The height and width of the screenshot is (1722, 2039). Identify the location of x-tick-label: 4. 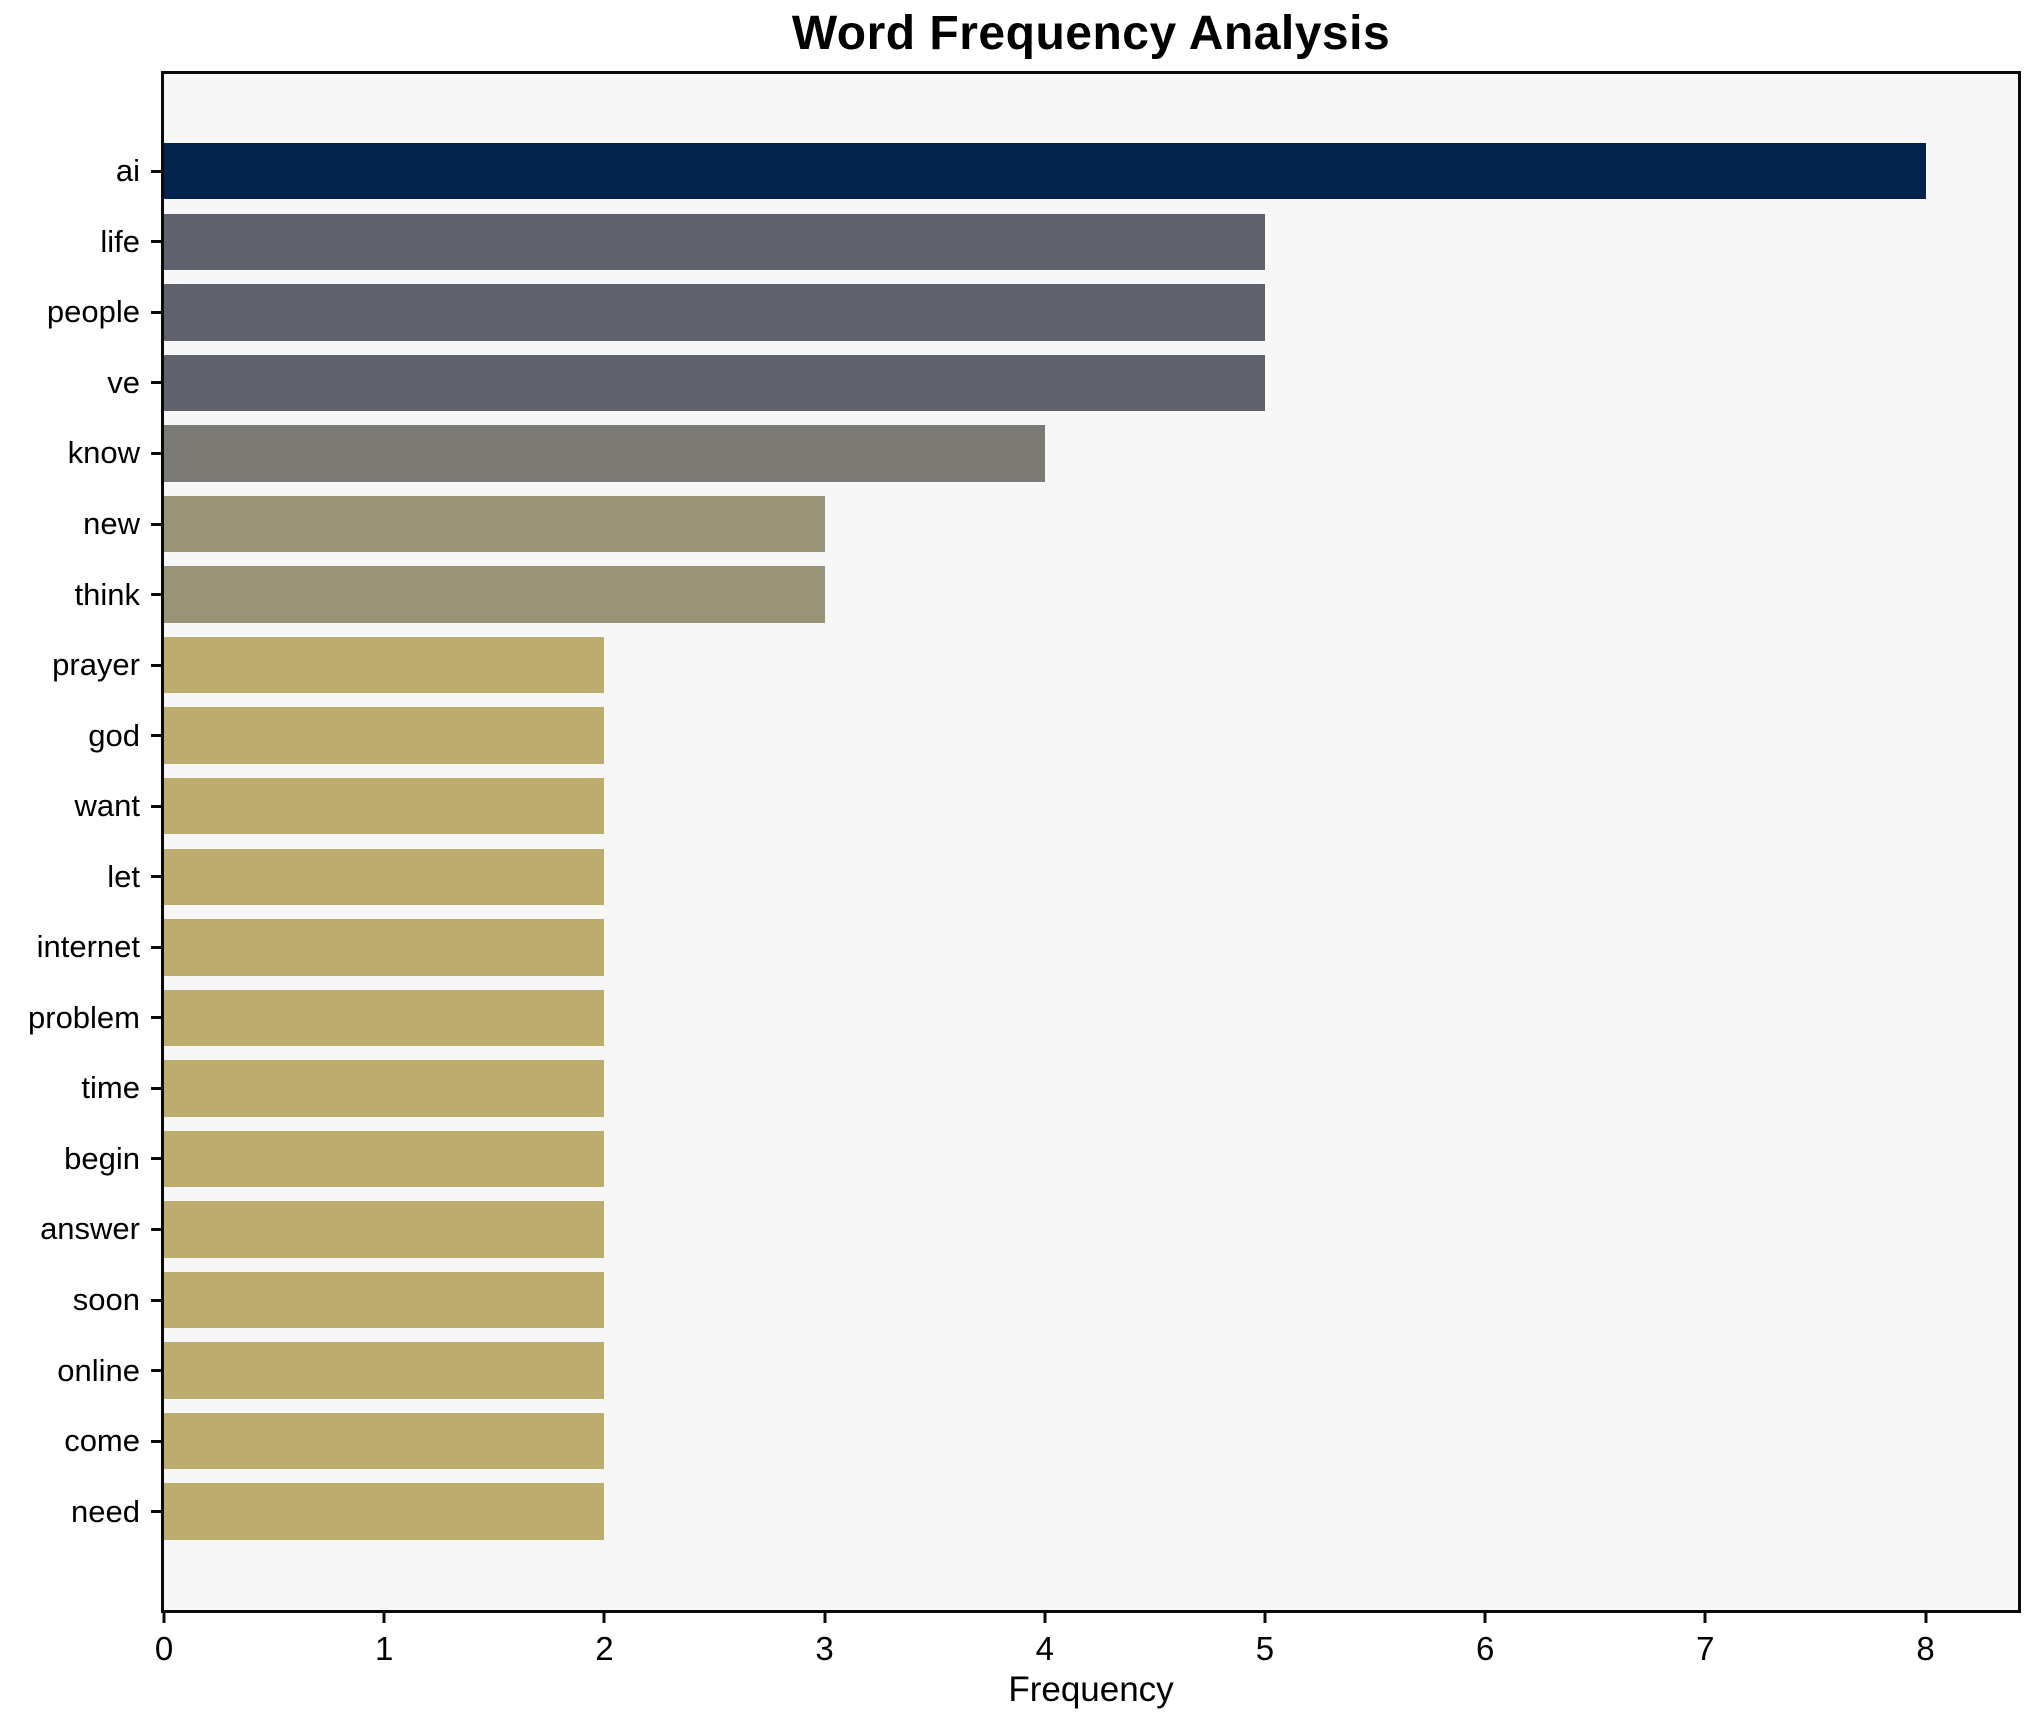
(1044, 1648).